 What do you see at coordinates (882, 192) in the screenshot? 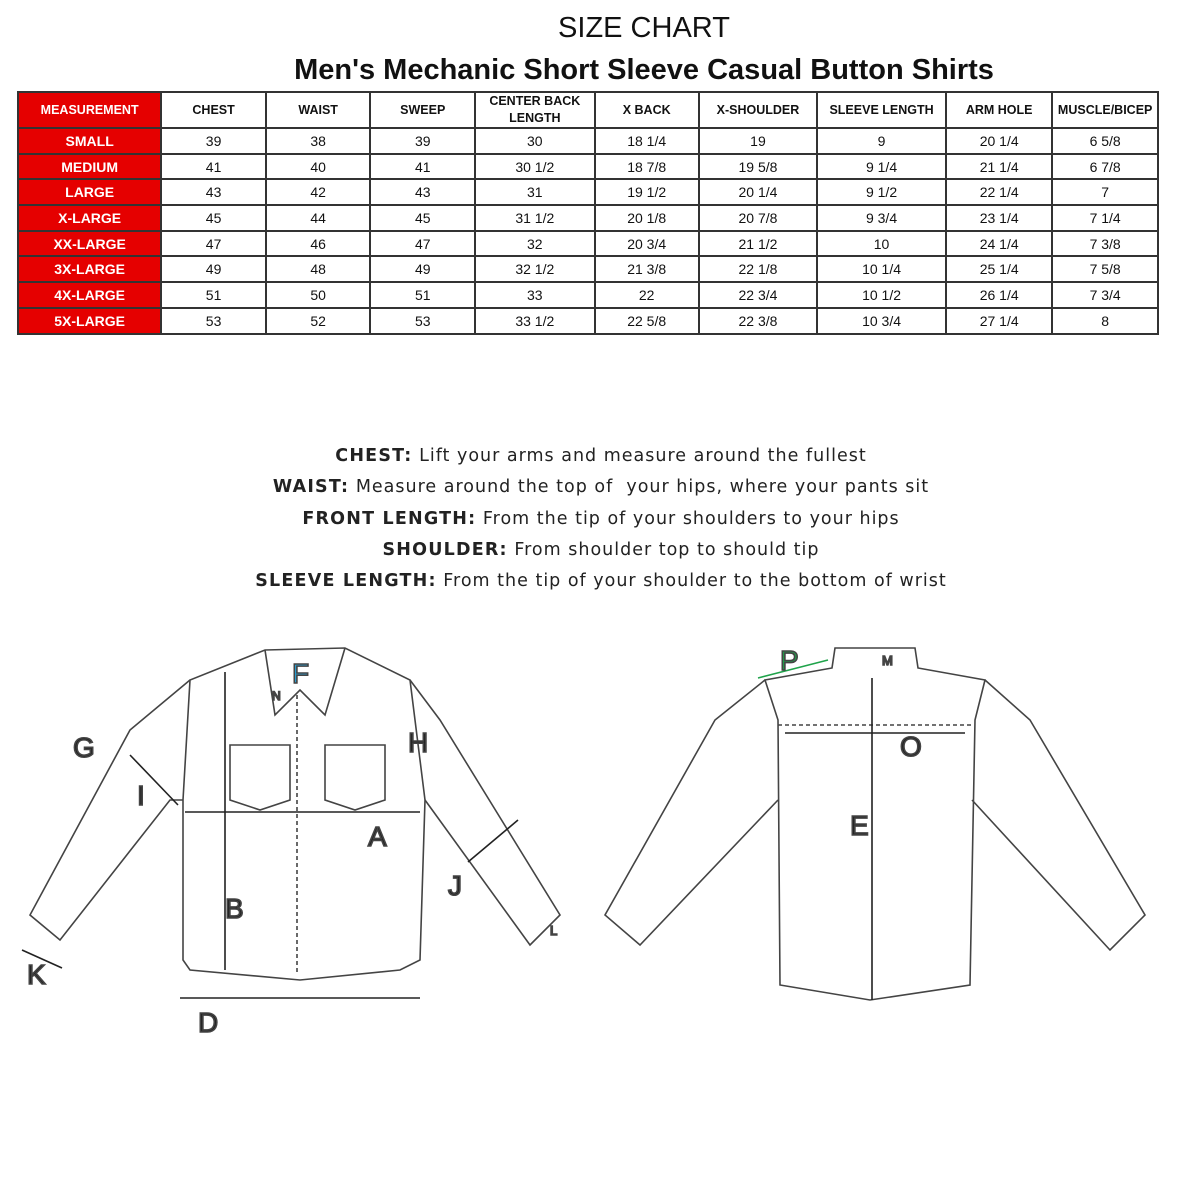
I see `table-cell: 9 1/2` at bounding box center [882, 192].